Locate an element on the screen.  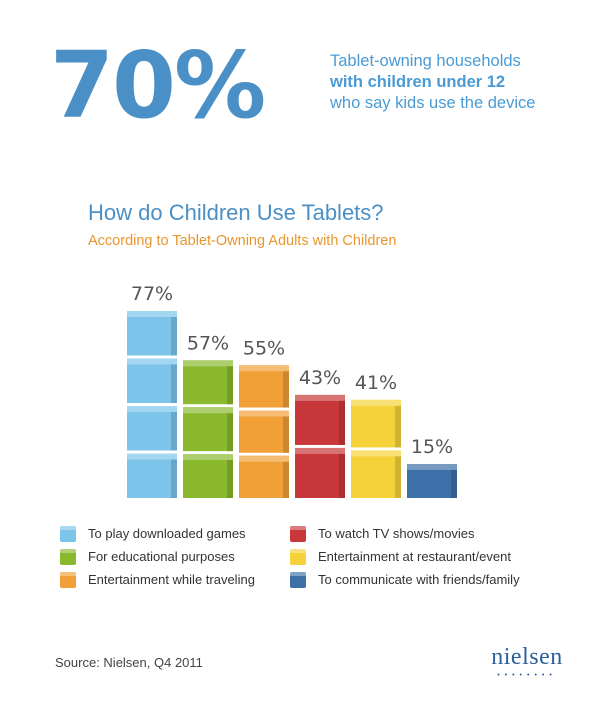
legend-label: To play downloaded games is located at coordinates (167, 533).